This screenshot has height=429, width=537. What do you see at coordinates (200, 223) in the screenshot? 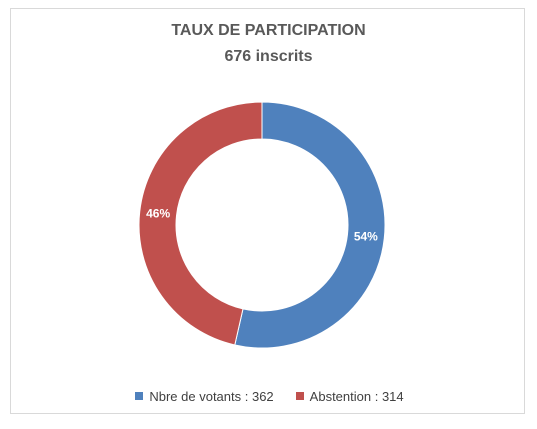
I see `donut-slice-abstention` at bounding box center [200, 223].